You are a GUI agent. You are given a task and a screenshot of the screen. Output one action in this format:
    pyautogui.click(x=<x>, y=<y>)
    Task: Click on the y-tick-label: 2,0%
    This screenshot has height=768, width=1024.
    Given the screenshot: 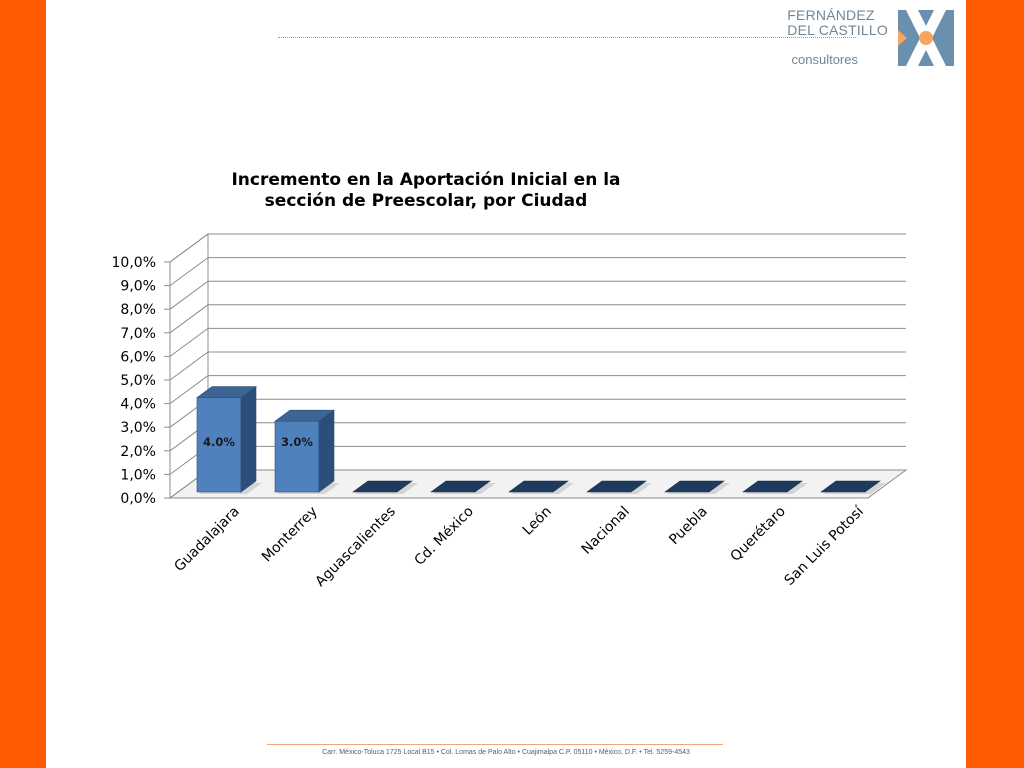 What is the action you would take?
    pyautogui.click(x=138, y=452)
    